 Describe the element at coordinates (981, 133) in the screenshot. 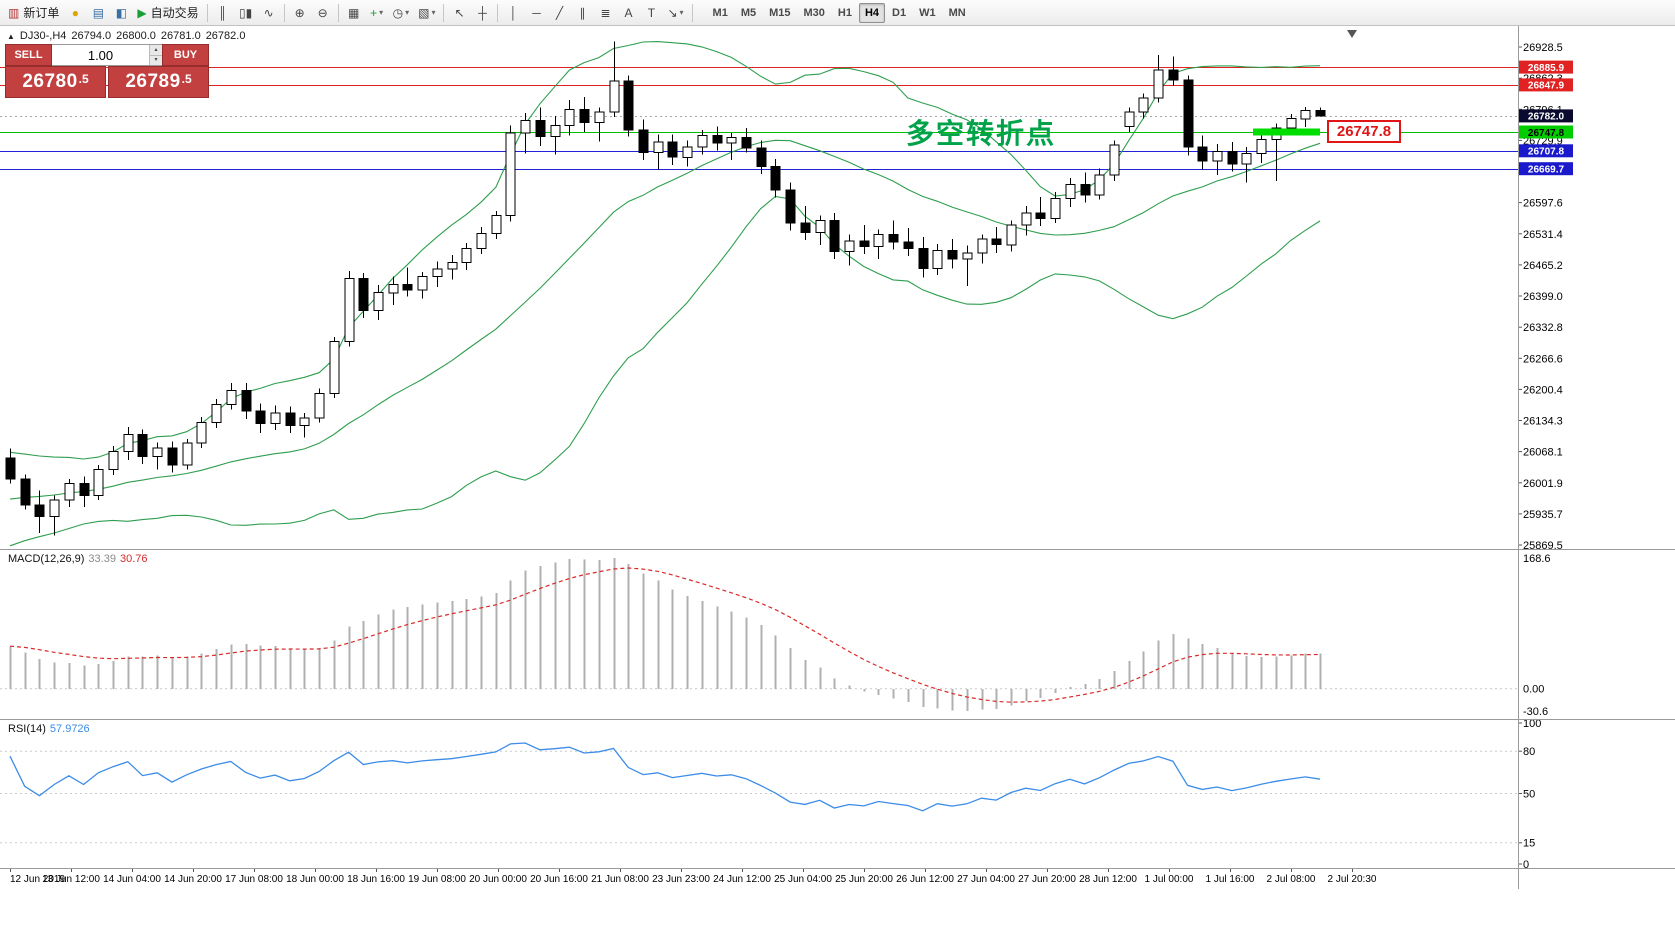

I see `annotation-text: 多空转折点` at that location.